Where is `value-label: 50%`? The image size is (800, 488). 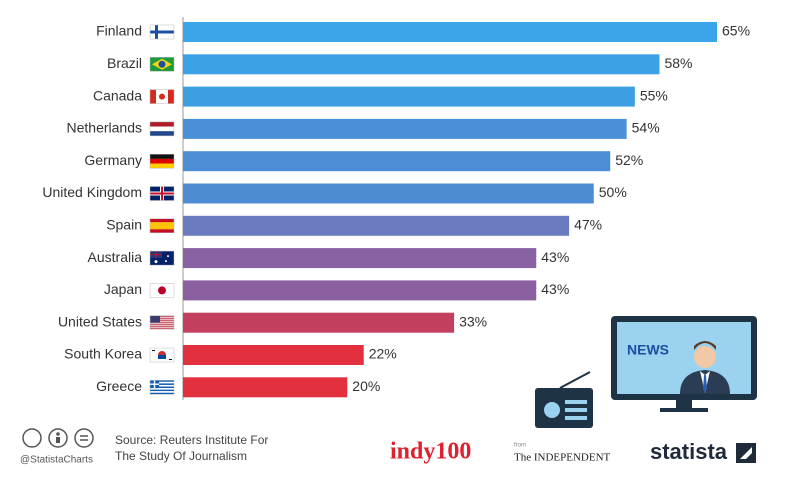 value-label: 50% is located at coordinates (613, 192).